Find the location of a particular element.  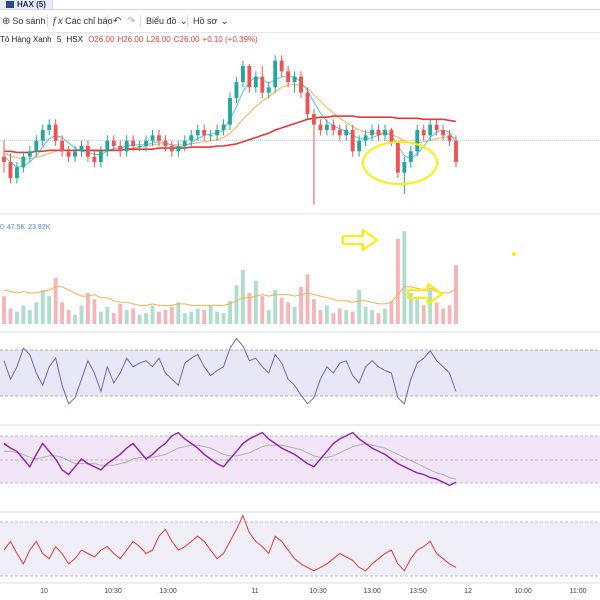

chevron-down-icon: ⌄ is located at coordinates (183, 21).